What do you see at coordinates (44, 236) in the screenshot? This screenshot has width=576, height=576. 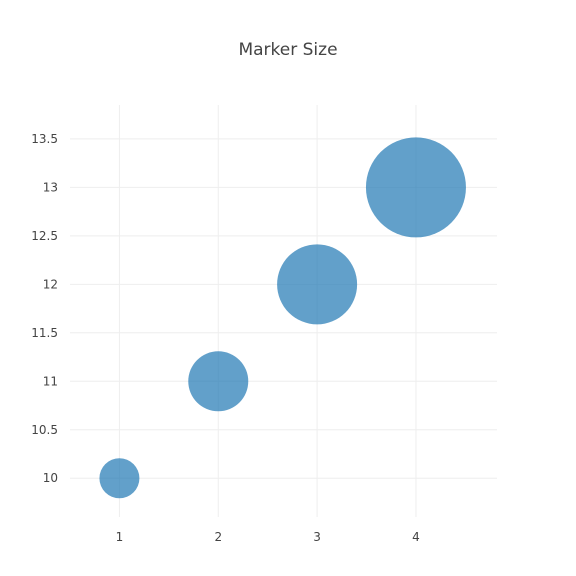 I see `y-tick-label: 12.5` at bounding box center [44, 236].